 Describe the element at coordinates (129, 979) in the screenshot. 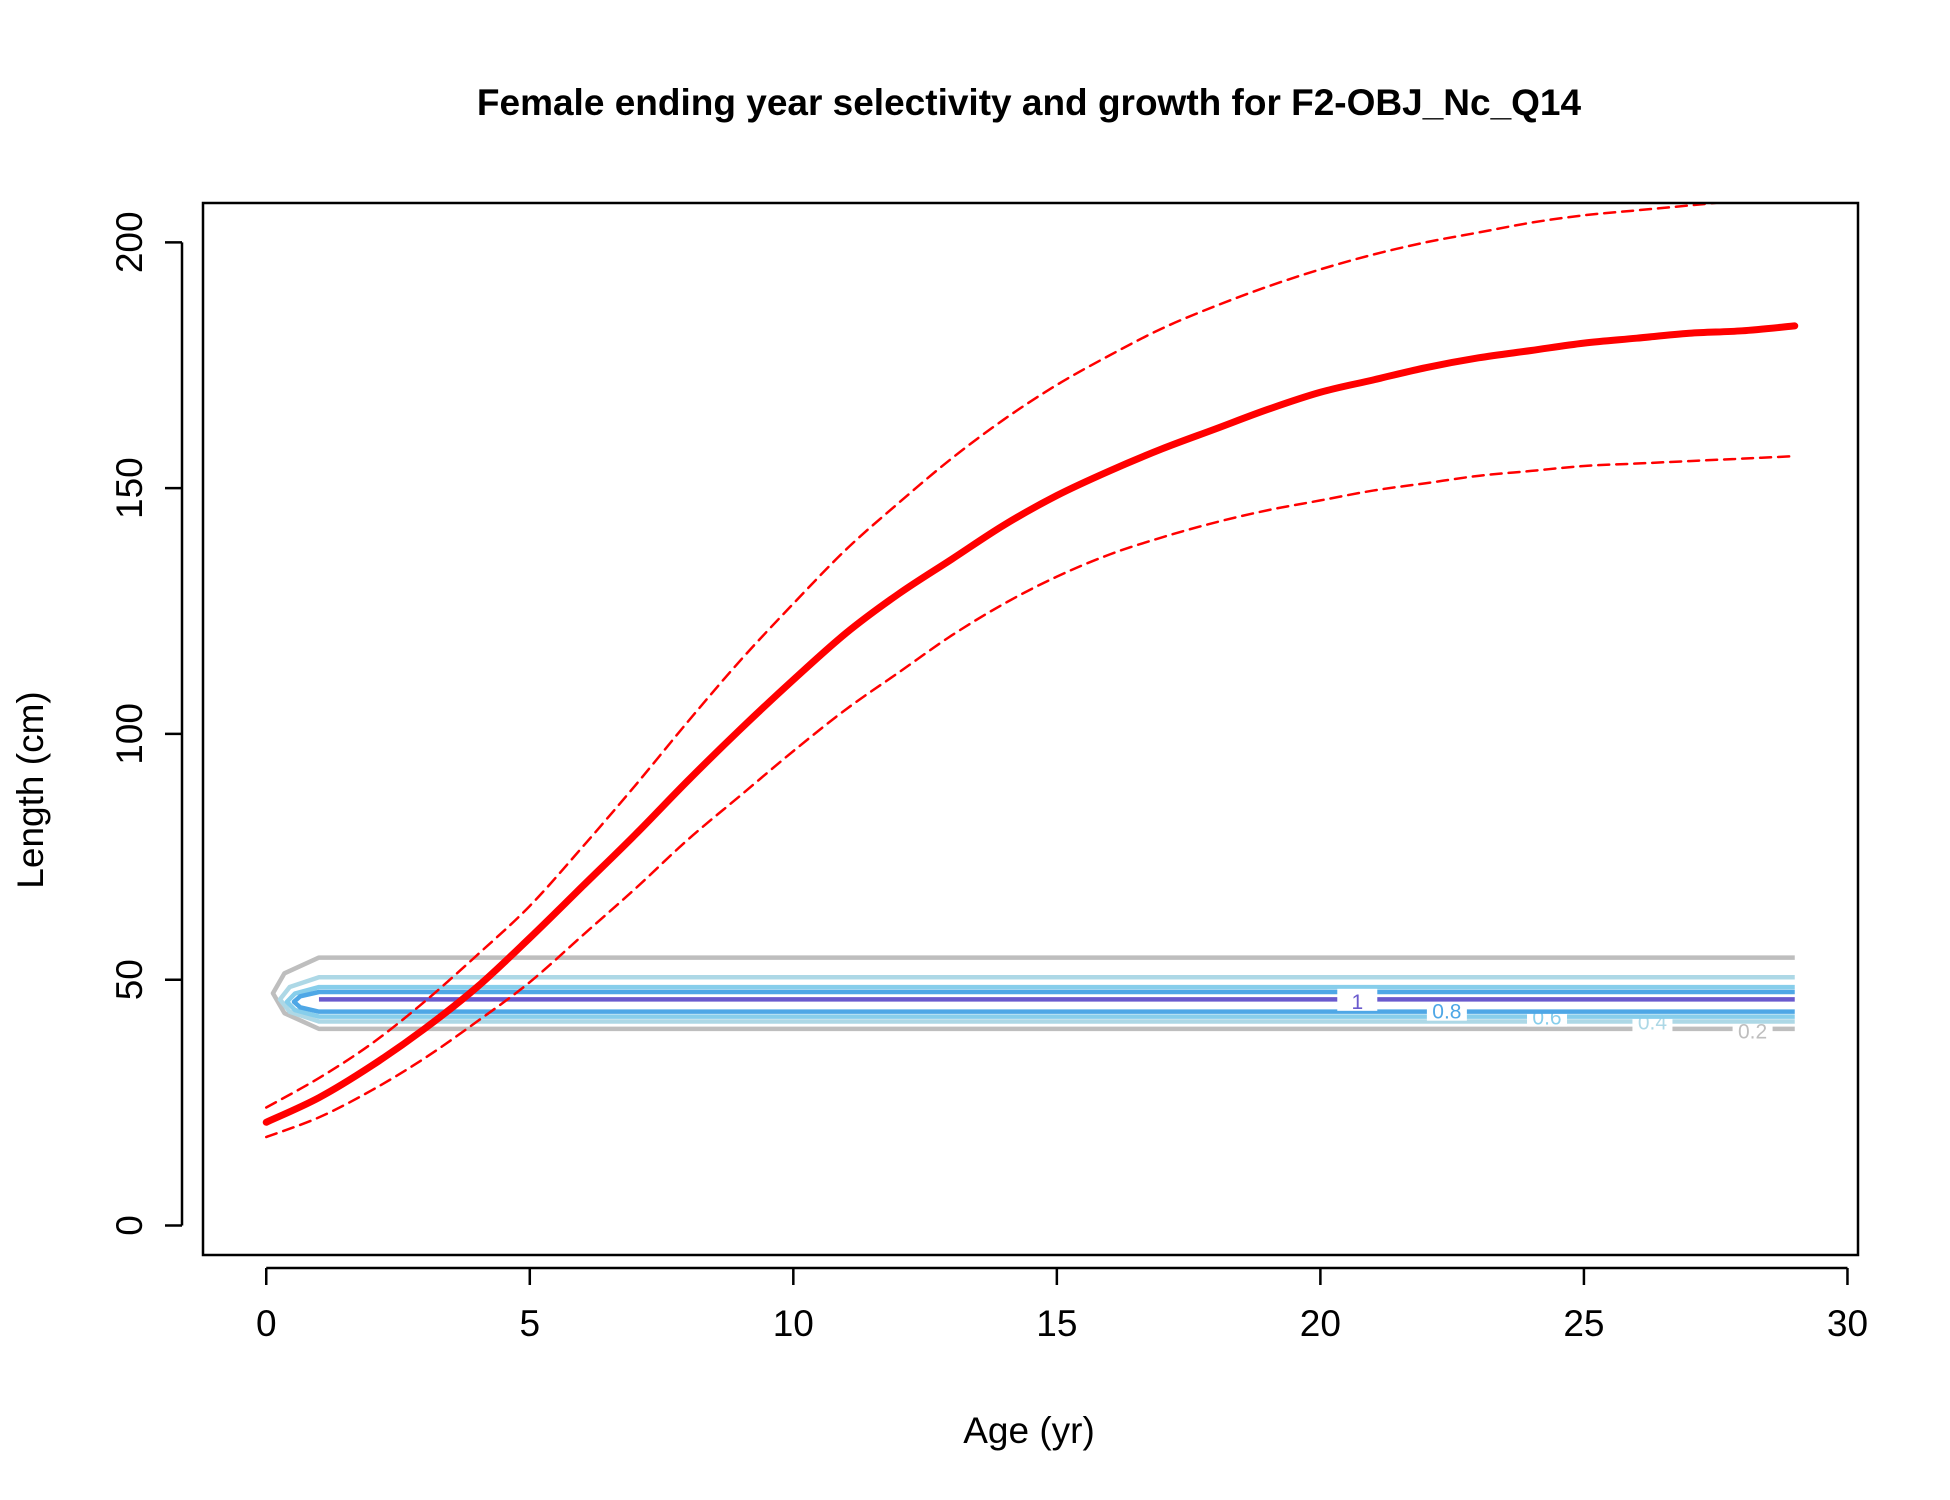

I see `y-tick-label: 50` at that location.